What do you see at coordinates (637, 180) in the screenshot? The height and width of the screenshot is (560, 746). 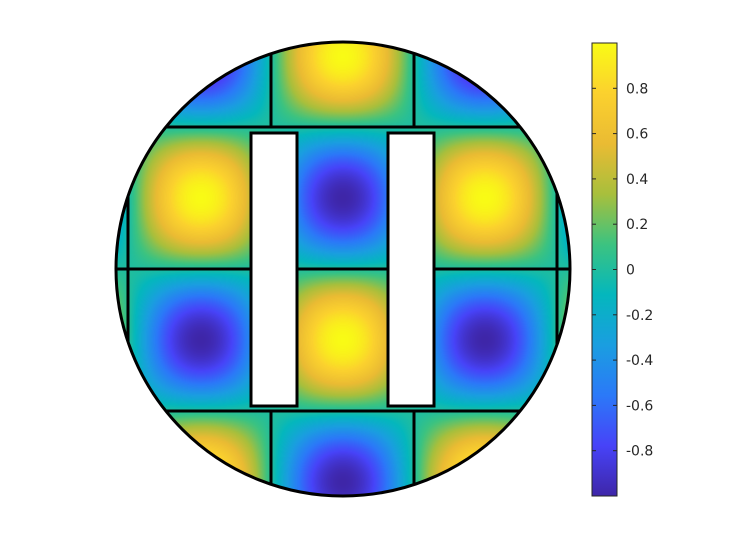 I see `colorbar-tick-label: 0.4` at bounding box center [637, 180].